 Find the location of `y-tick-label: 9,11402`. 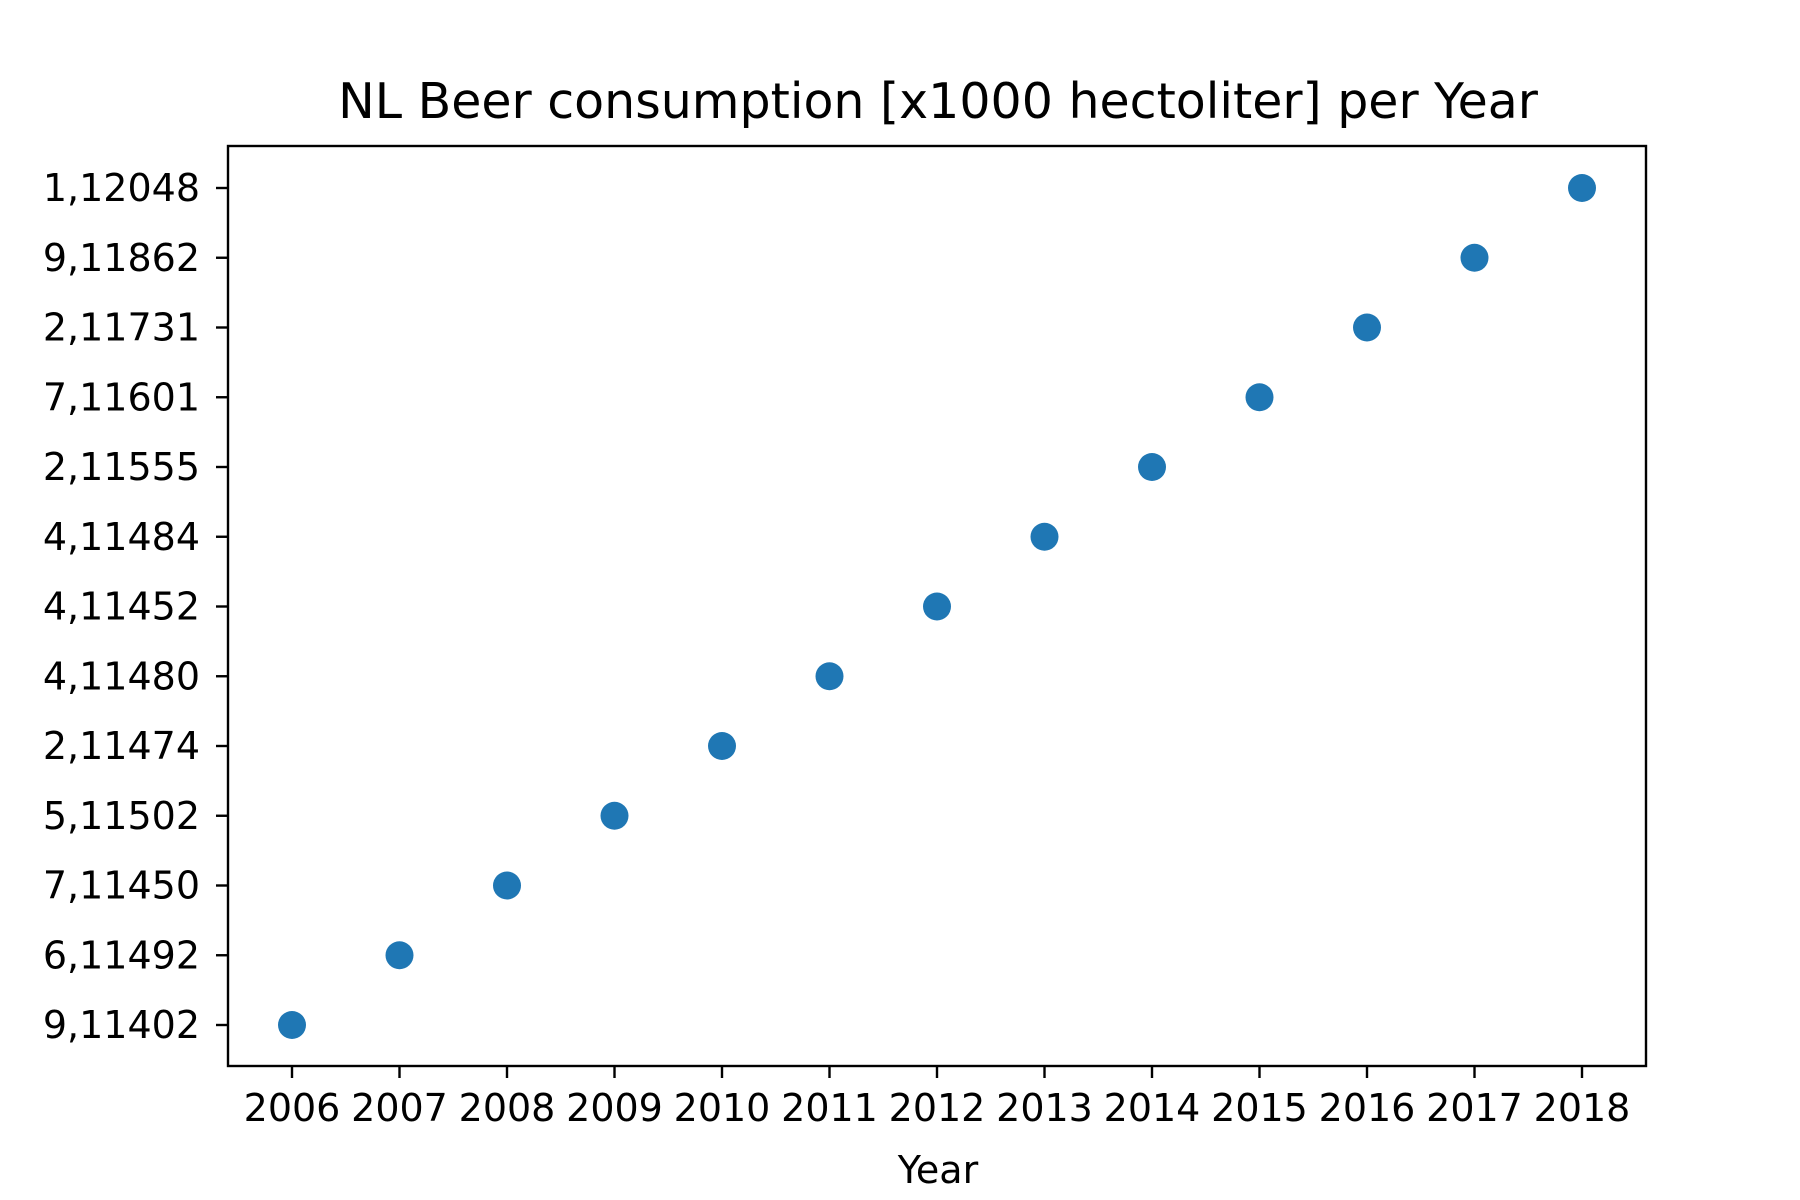

y-tick-label: 9,11402 is located at coordinates (121, 1025).